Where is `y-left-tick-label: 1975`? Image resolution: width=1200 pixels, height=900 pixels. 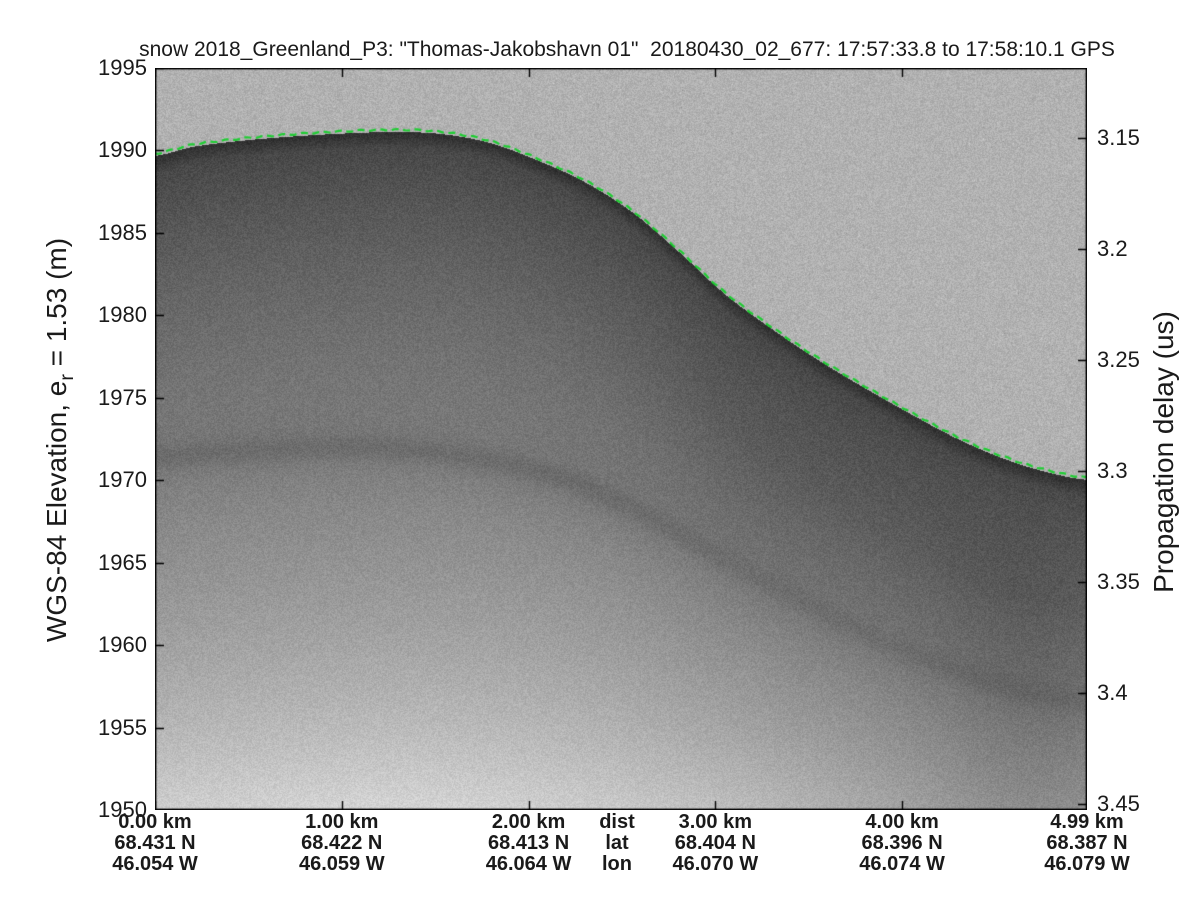 y-left-tick-label: 1975 is located at coordinates (122, 397).